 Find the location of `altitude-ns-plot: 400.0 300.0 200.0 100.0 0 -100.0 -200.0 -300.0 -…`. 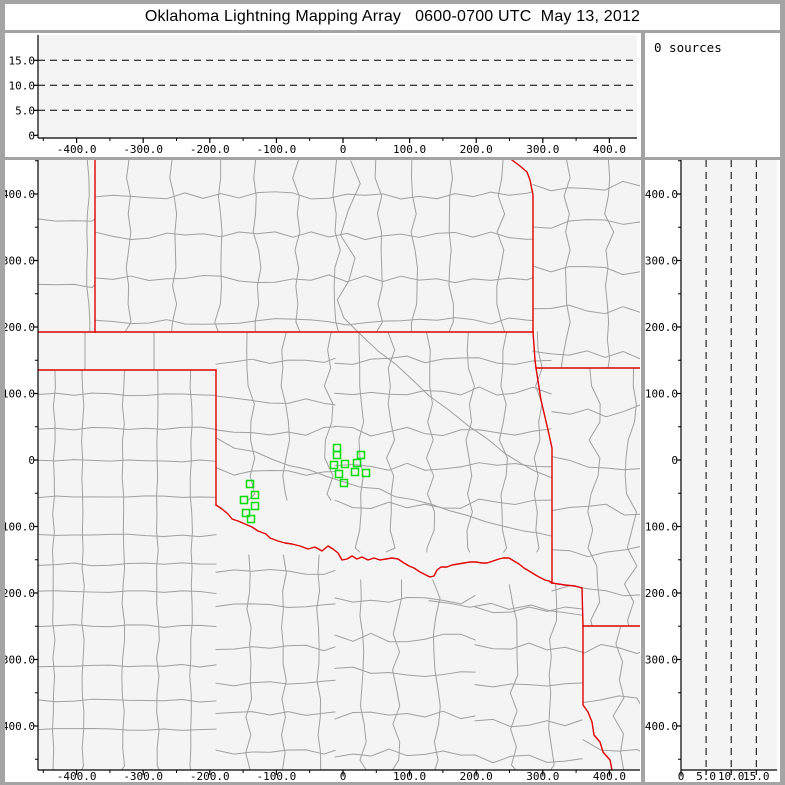

altitude-ns-plot: 400.0 300.0 200.0 100.0 0 -100.0 -200.0 -300.0 -… is located at coordinates (711, 471).